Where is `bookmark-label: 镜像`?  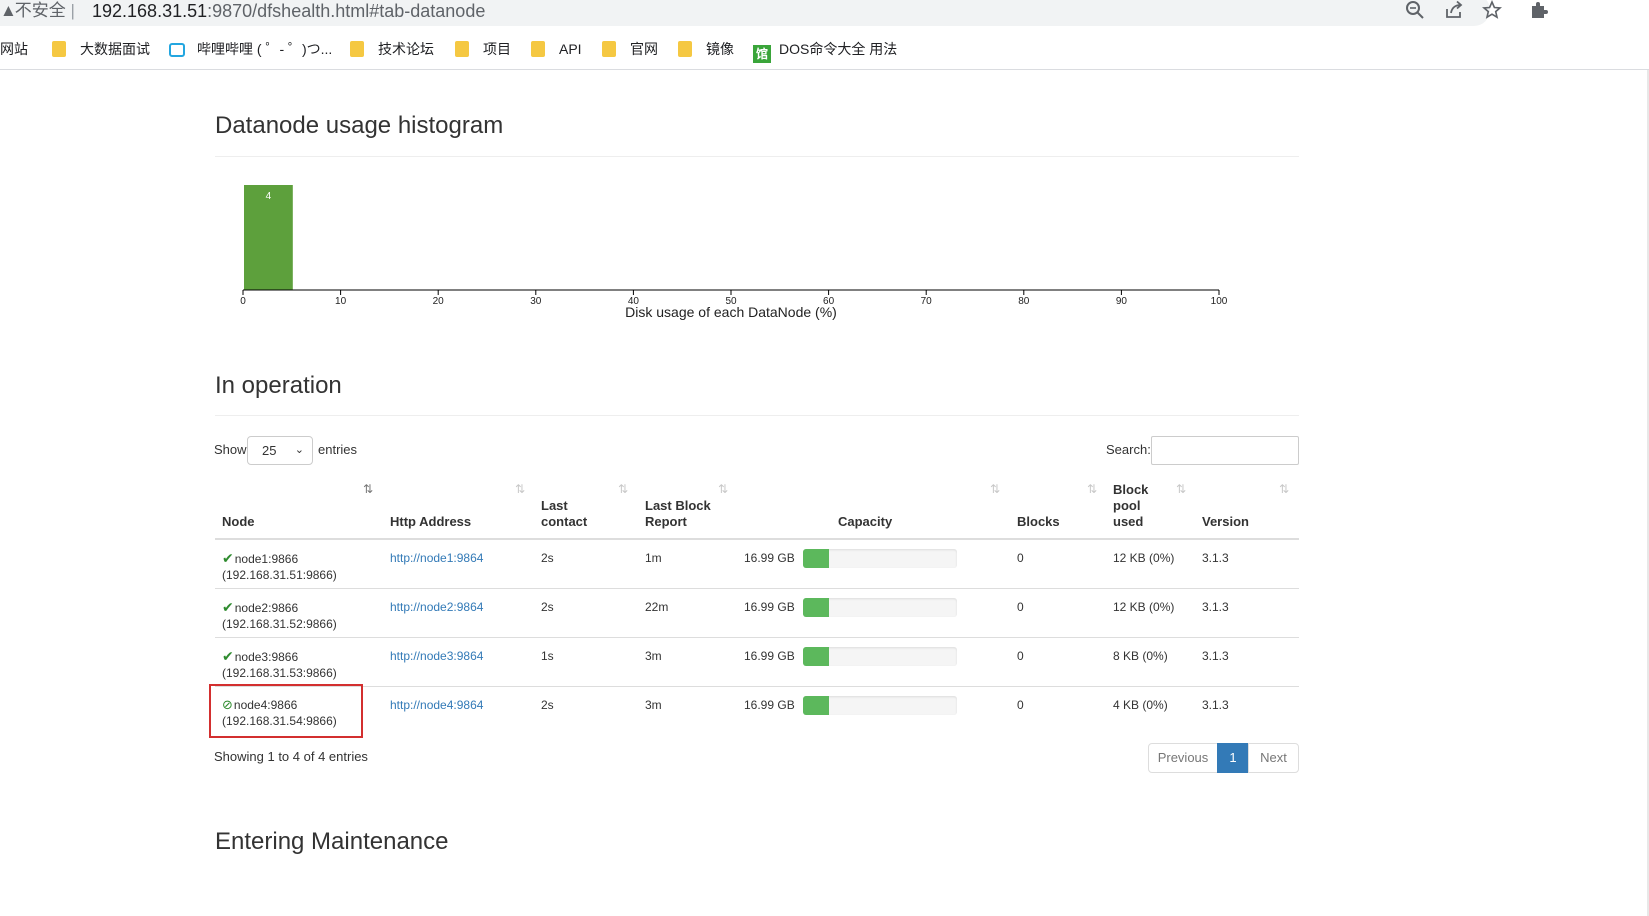
bookmark-label: 镜像 is located at coordinates (720, 49).